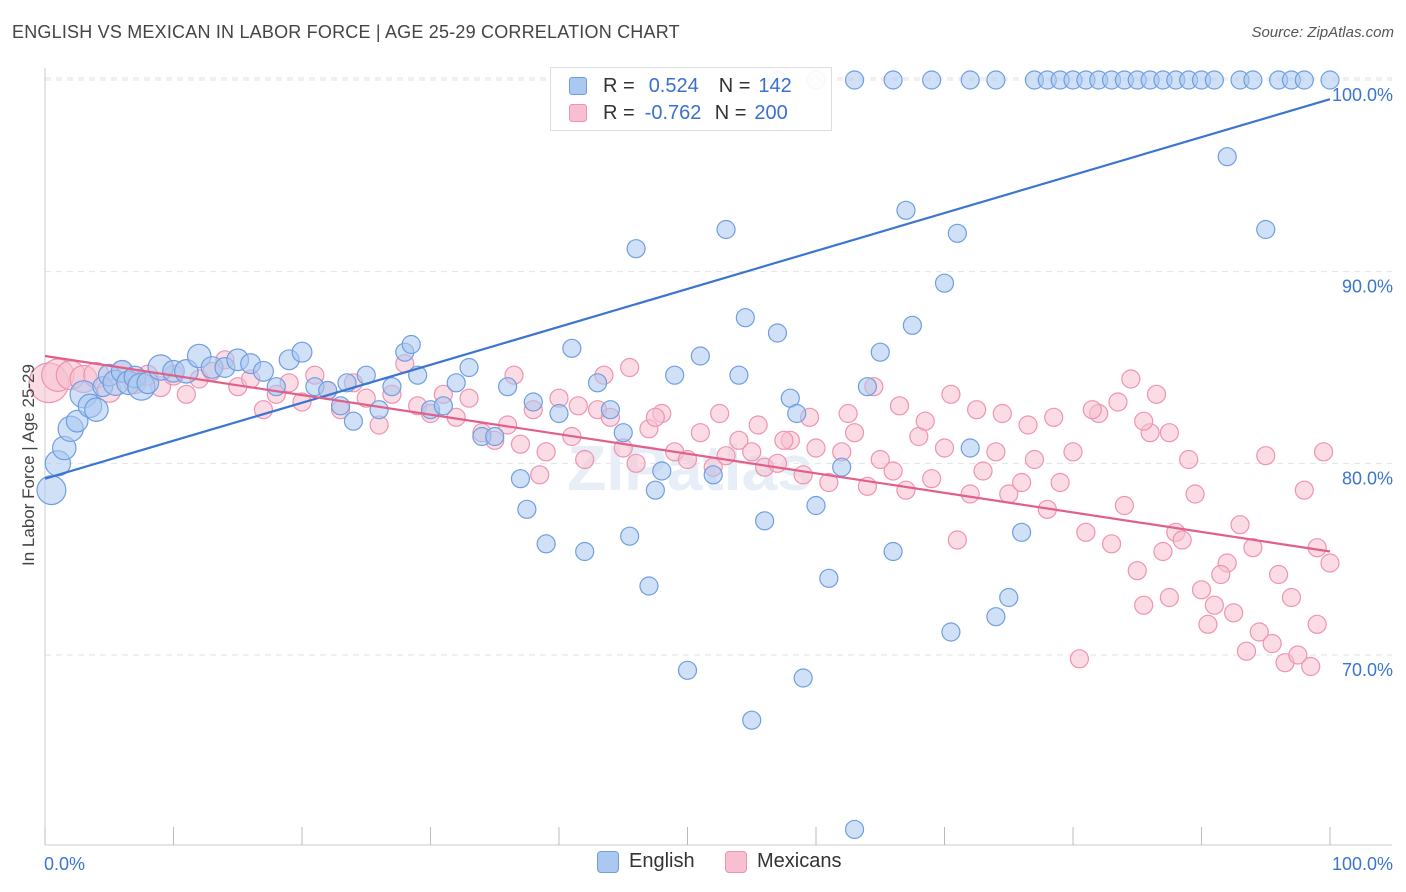 This screenshot has width=1406, height=892. I want to click on legend-row-mexicans: R = -0.762 N = 200, so click(678, 113).